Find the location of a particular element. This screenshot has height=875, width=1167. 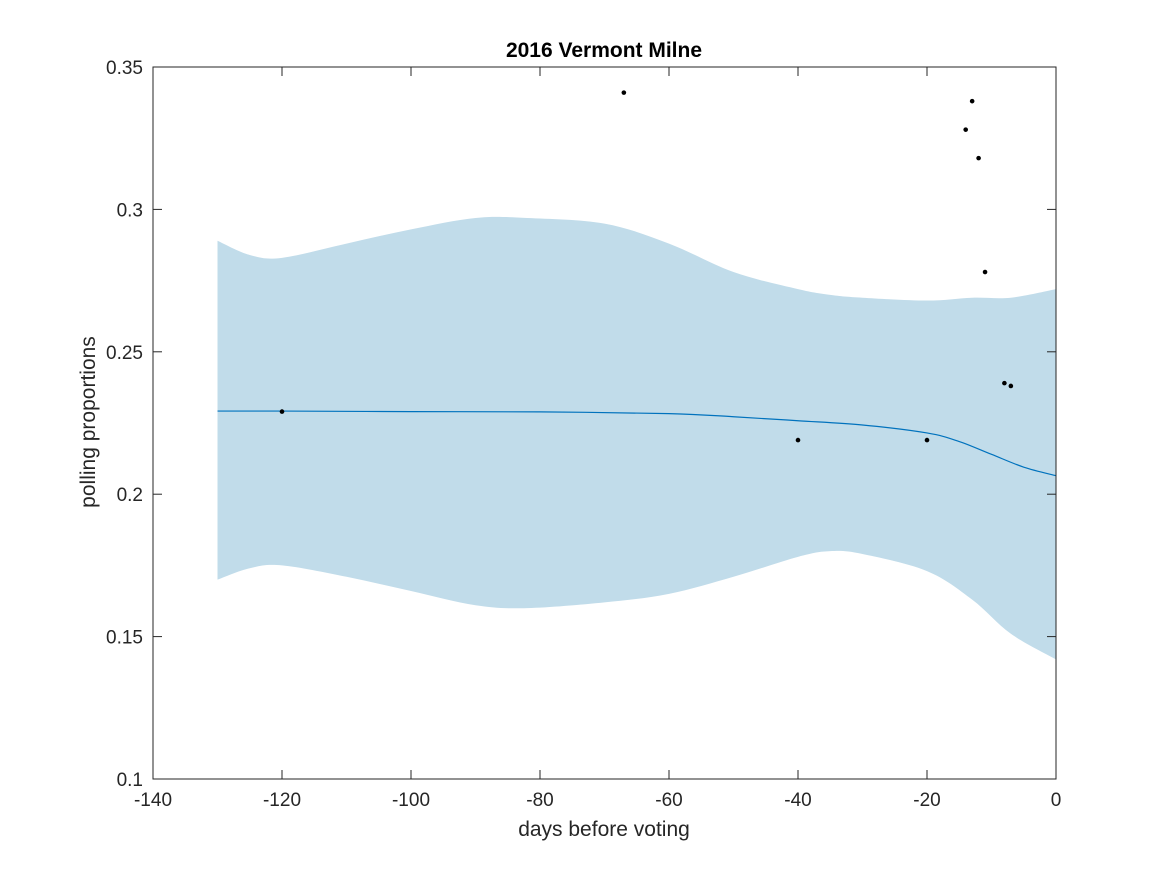

y-axis-label: polling proportions is located at coordinates (88, 422).